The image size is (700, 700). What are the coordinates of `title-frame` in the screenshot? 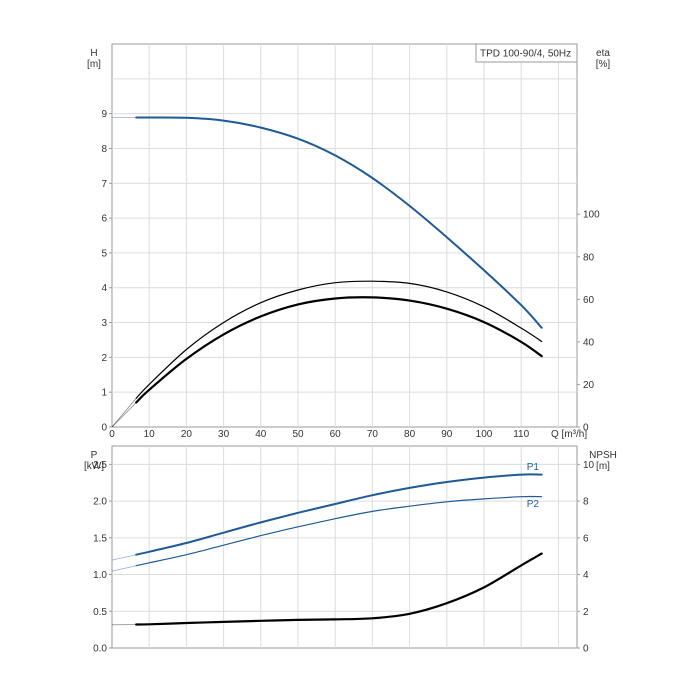 It's located at (526, 53).